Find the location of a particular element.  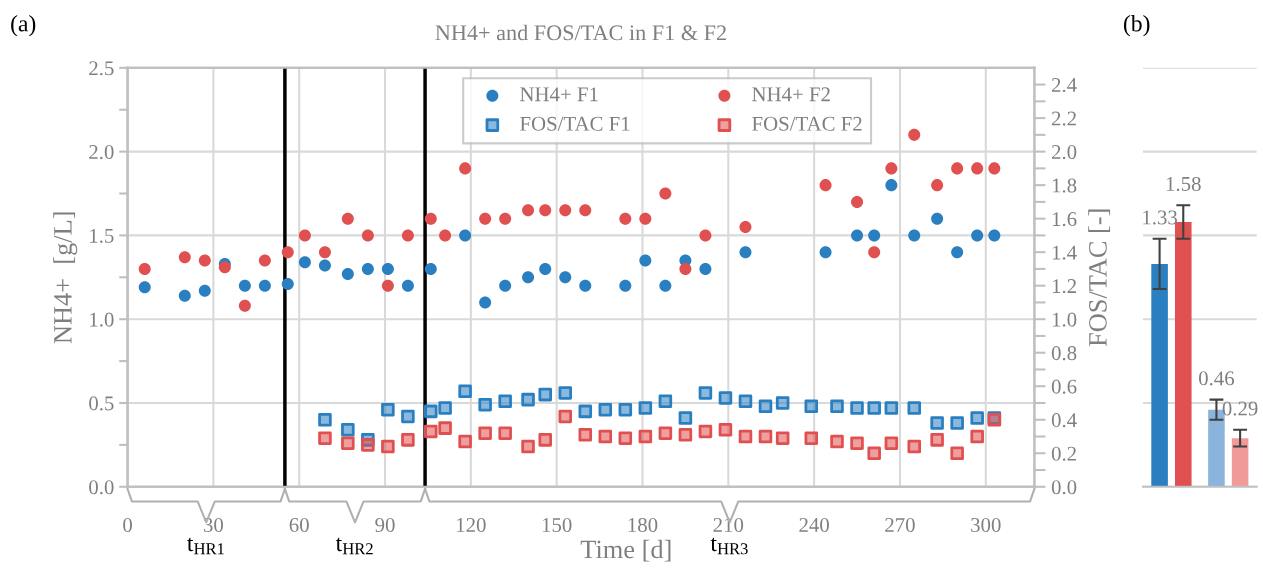

legend-label: NH4+ F2 is located at coordinates (791, 94).